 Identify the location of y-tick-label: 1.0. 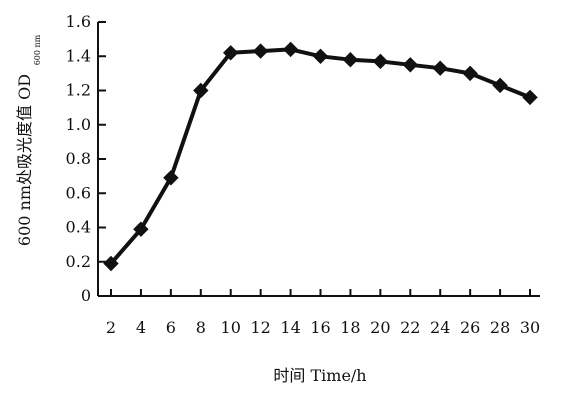
(78, 124).